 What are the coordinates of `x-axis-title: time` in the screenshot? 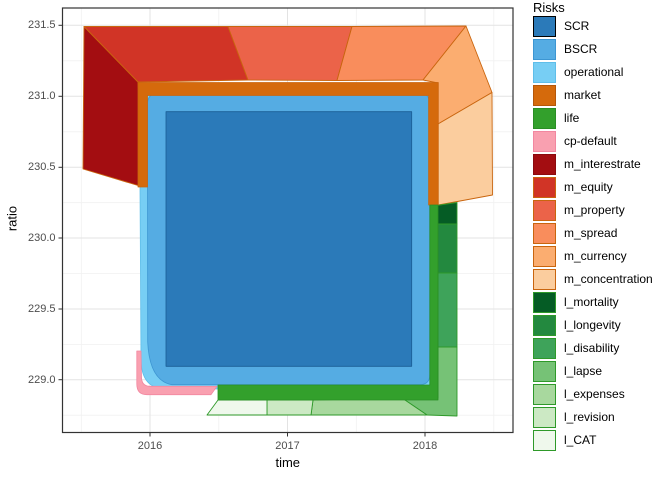 It's located at (288, 462).